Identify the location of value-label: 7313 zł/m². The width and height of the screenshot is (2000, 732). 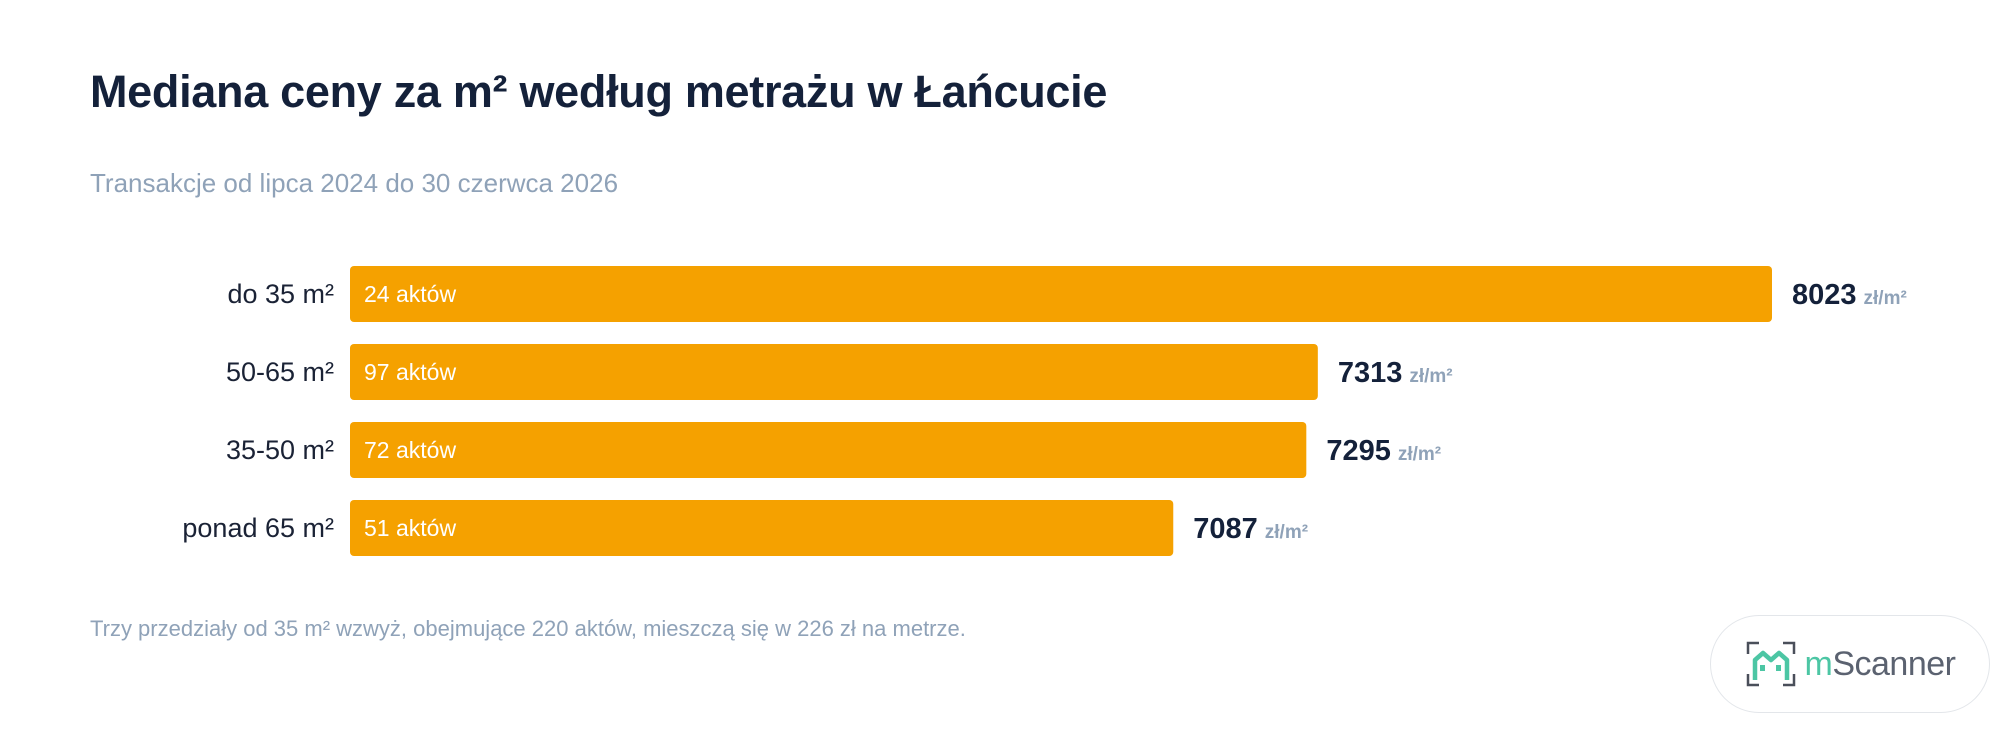
(1395, 373).